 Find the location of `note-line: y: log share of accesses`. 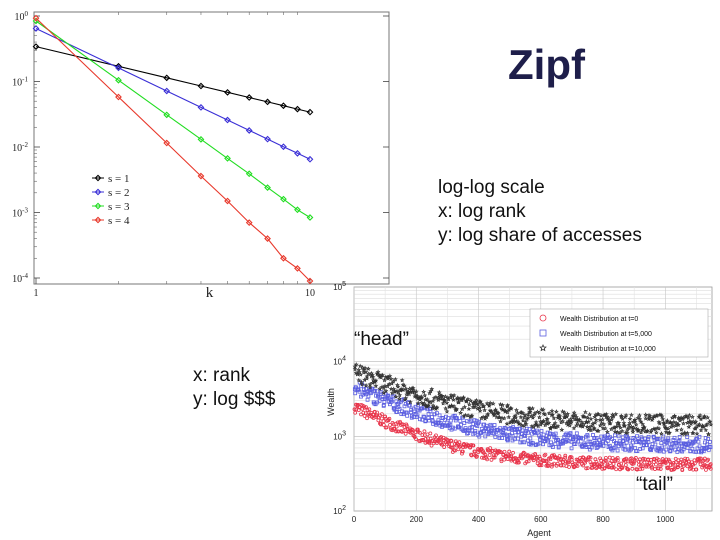

note-line: y: log share of accesses is located at coordinates (540, 235).